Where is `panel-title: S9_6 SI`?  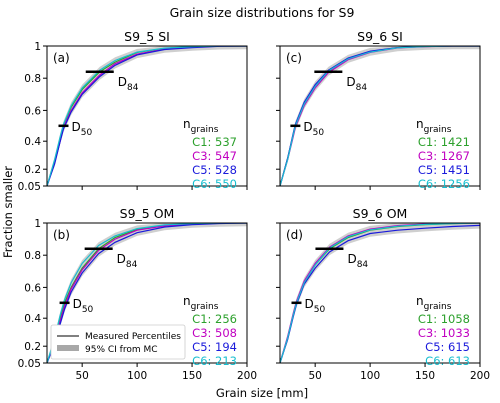
panel-title: S9_6 SI is located at coordinates (380, 36).